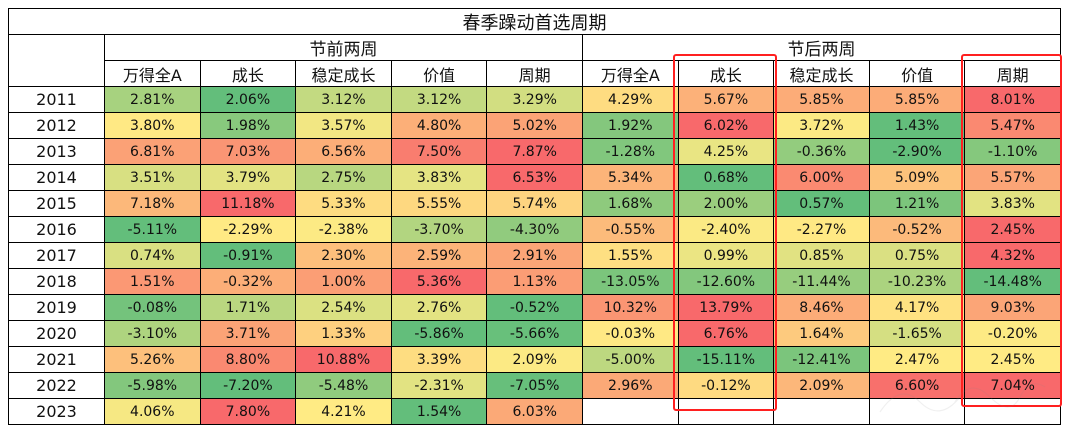 This screenshot has height=434, width=1072. Describe the element at coordinates (152, 359) in the screenshot. I see `value-cell: 5.26%` at that location.